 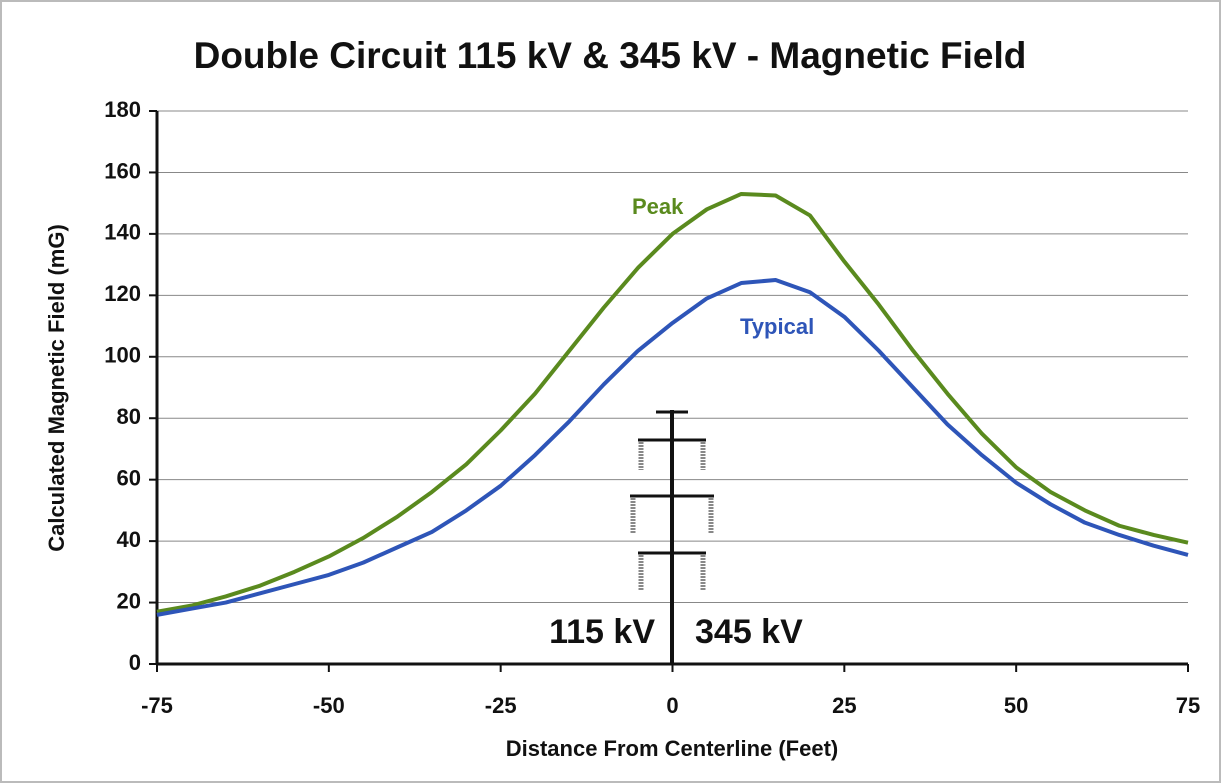 I want to click on annotation: 115 kV, so click(x=602, y=632).